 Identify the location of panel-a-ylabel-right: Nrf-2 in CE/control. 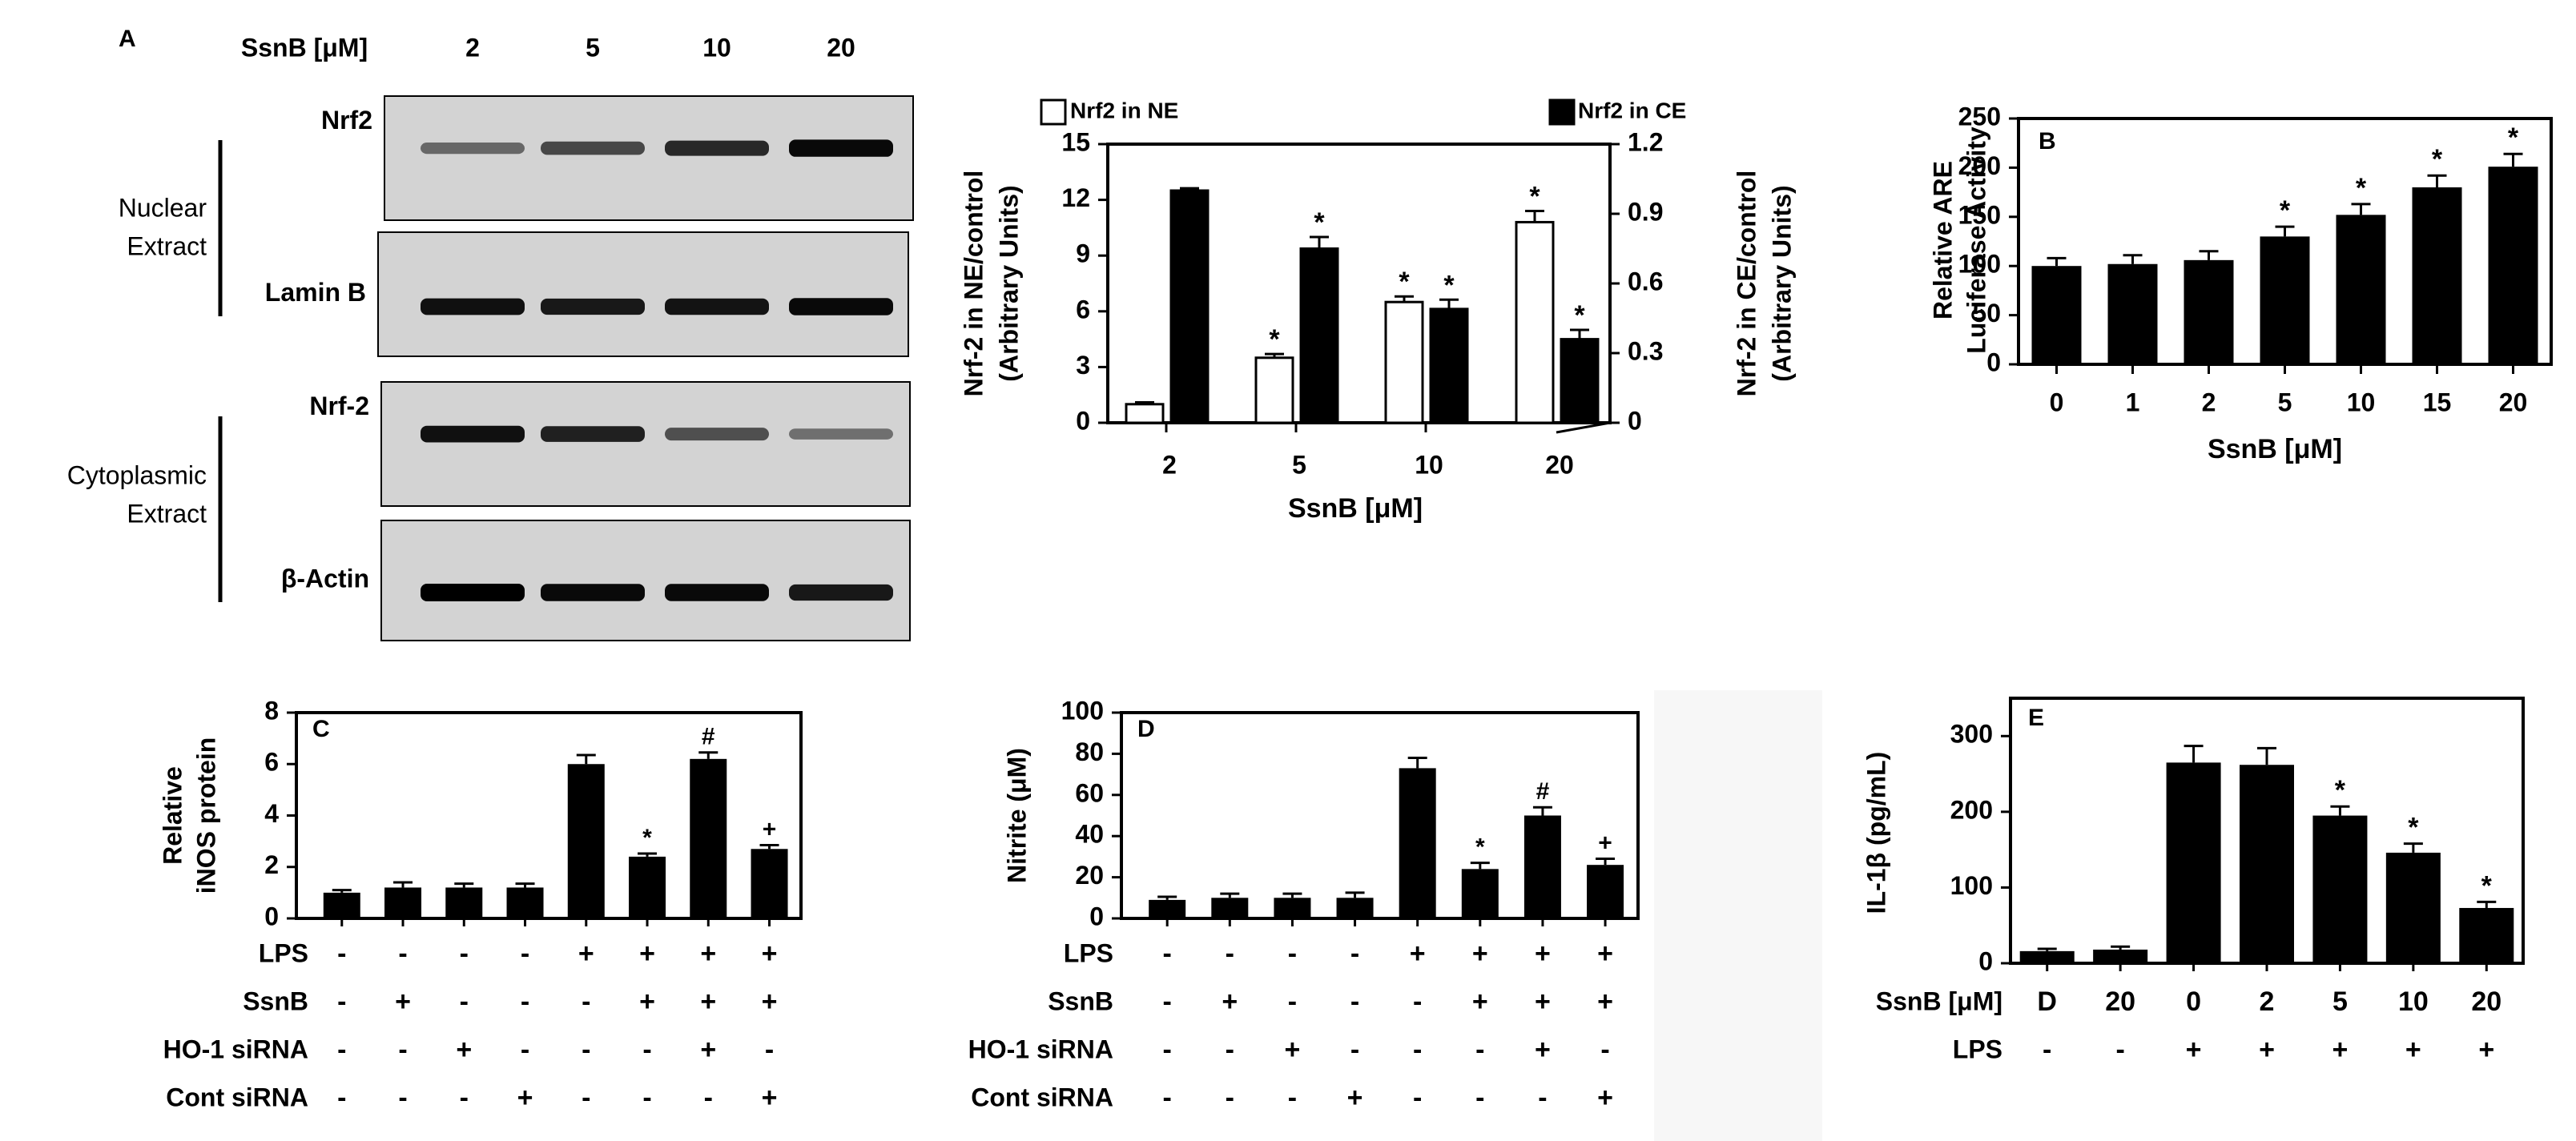
(1747, 284).